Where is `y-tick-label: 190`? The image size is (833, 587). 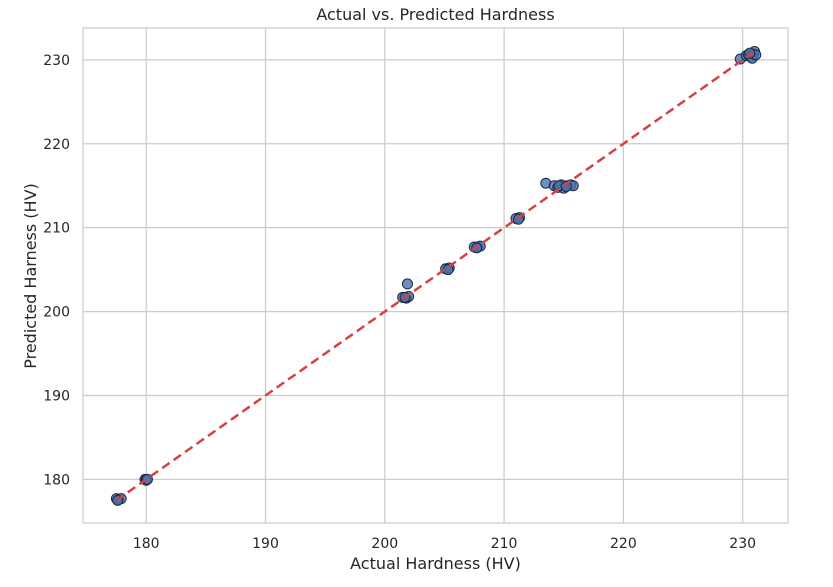
y-tick-label: 190 is located at coordinates (56, 396).